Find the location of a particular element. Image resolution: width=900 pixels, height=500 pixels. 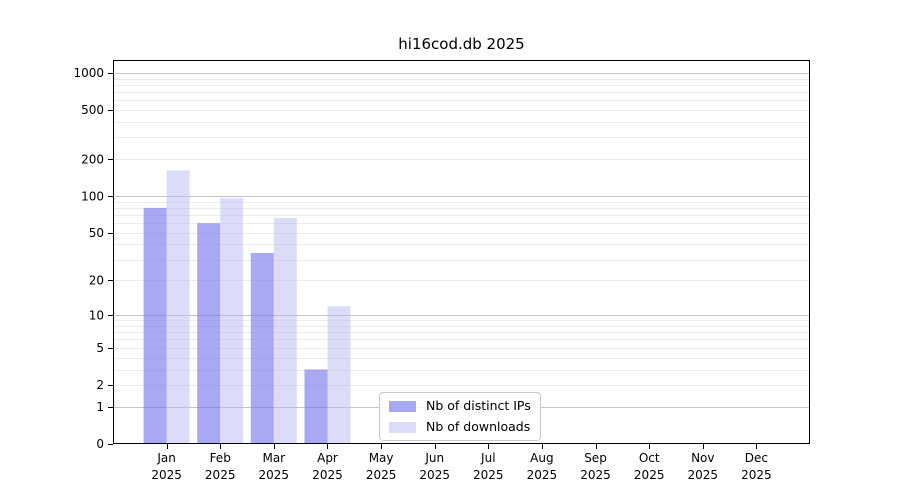

y-tick-label: 10 is located at coordinates (96, 315).